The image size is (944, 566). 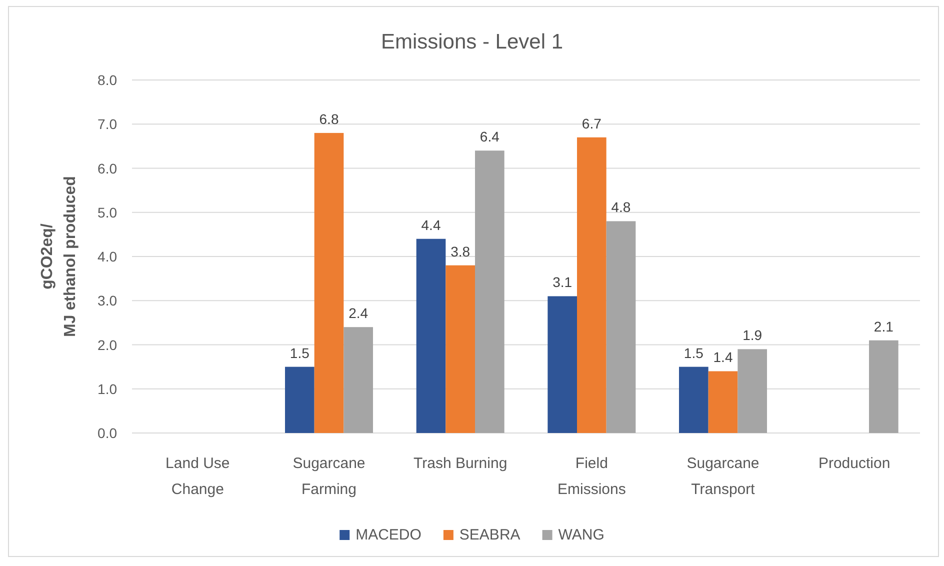 What do you see at coordinates (562, 282) in the screenshot?
I see `data-label: 3.1` at bounding box center [562, 282].